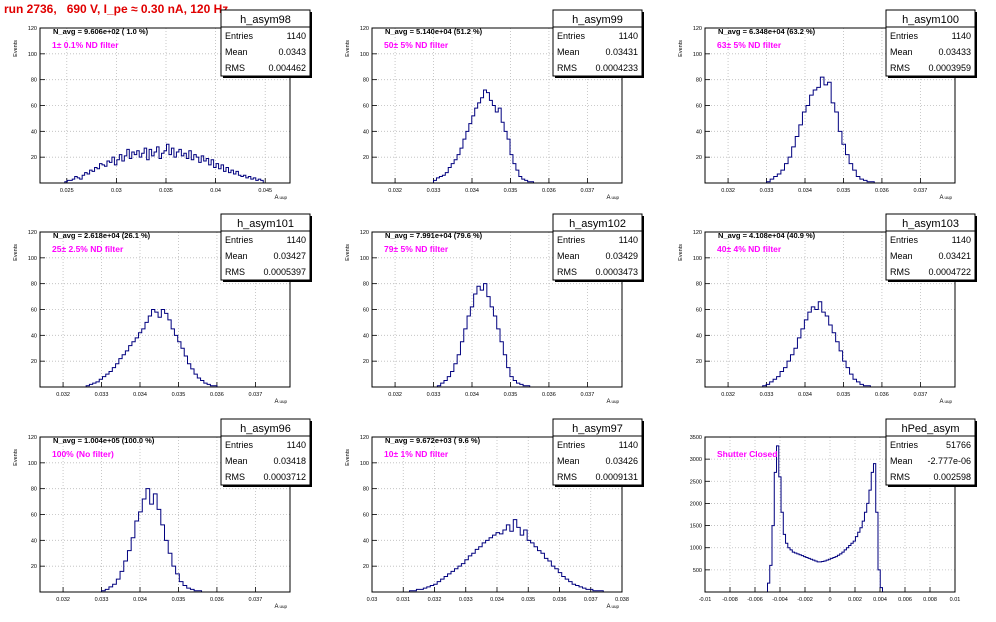 Image resolution: width=996 pixels, height=622 pixels. I want to click on x-tick-label: -0.002, so click(805, 600).